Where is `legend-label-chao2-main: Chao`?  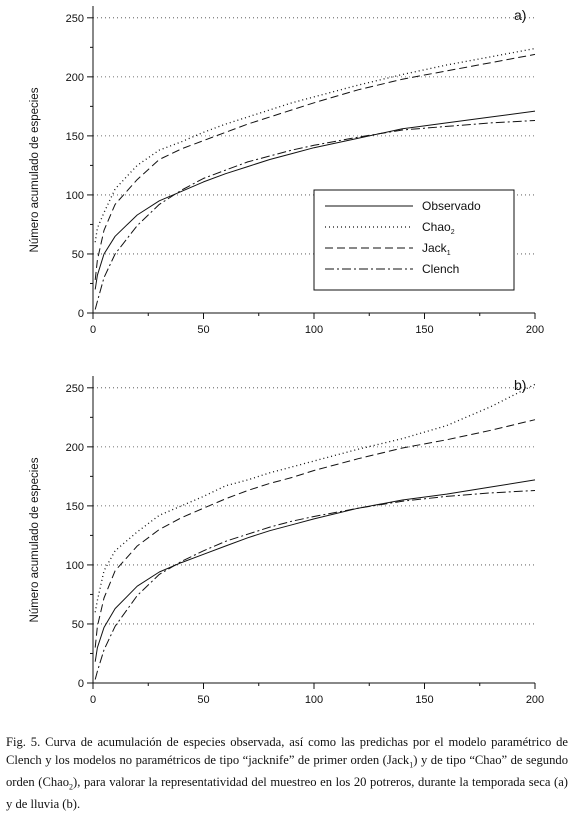 legend-label-chao2-main: Chao is located at coordinates (436, 227).